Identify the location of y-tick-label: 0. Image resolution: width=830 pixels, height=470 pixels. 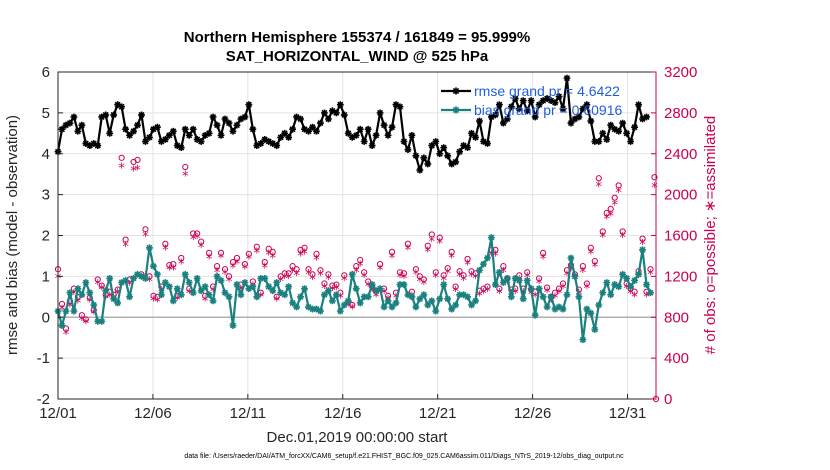
(46, 317).